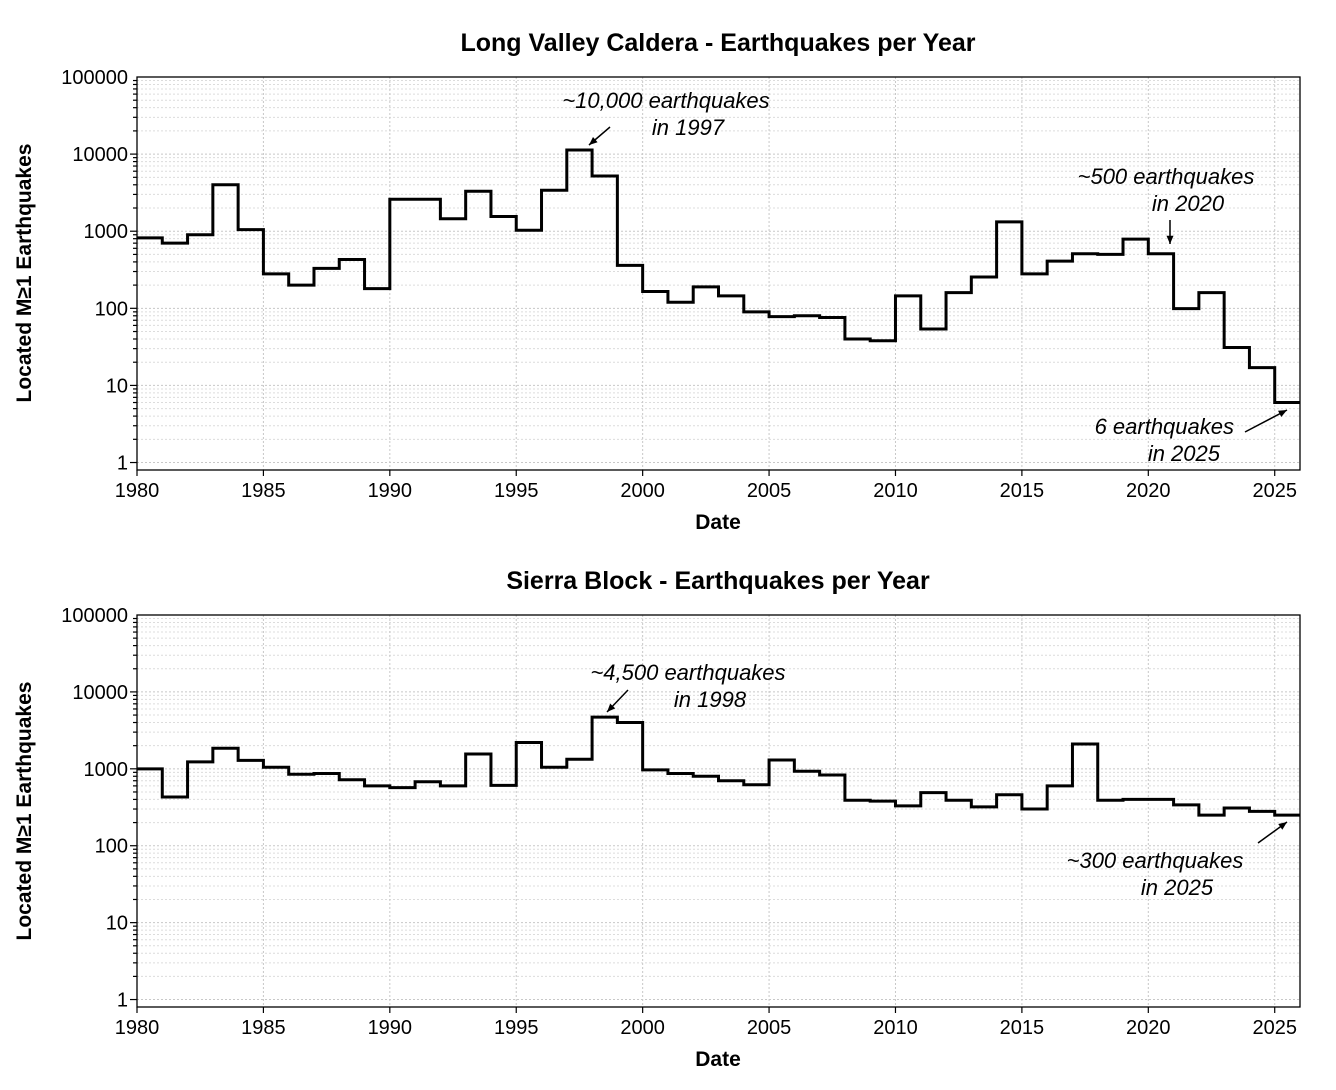 The width and height of the screenshot is (1336, 1090). What do you see at coordinates (665, 100) in the screenshot?
I see `annotation-text: ~10,000 earthquakes` at bounding box center [665, 100].